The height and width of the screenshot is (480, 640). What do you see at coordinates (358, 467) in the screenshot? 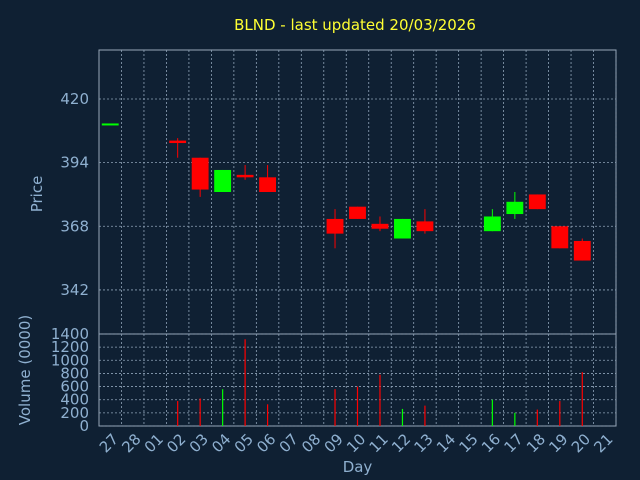
I see `x-axis-label: Day` at bounding box center [358, 467].